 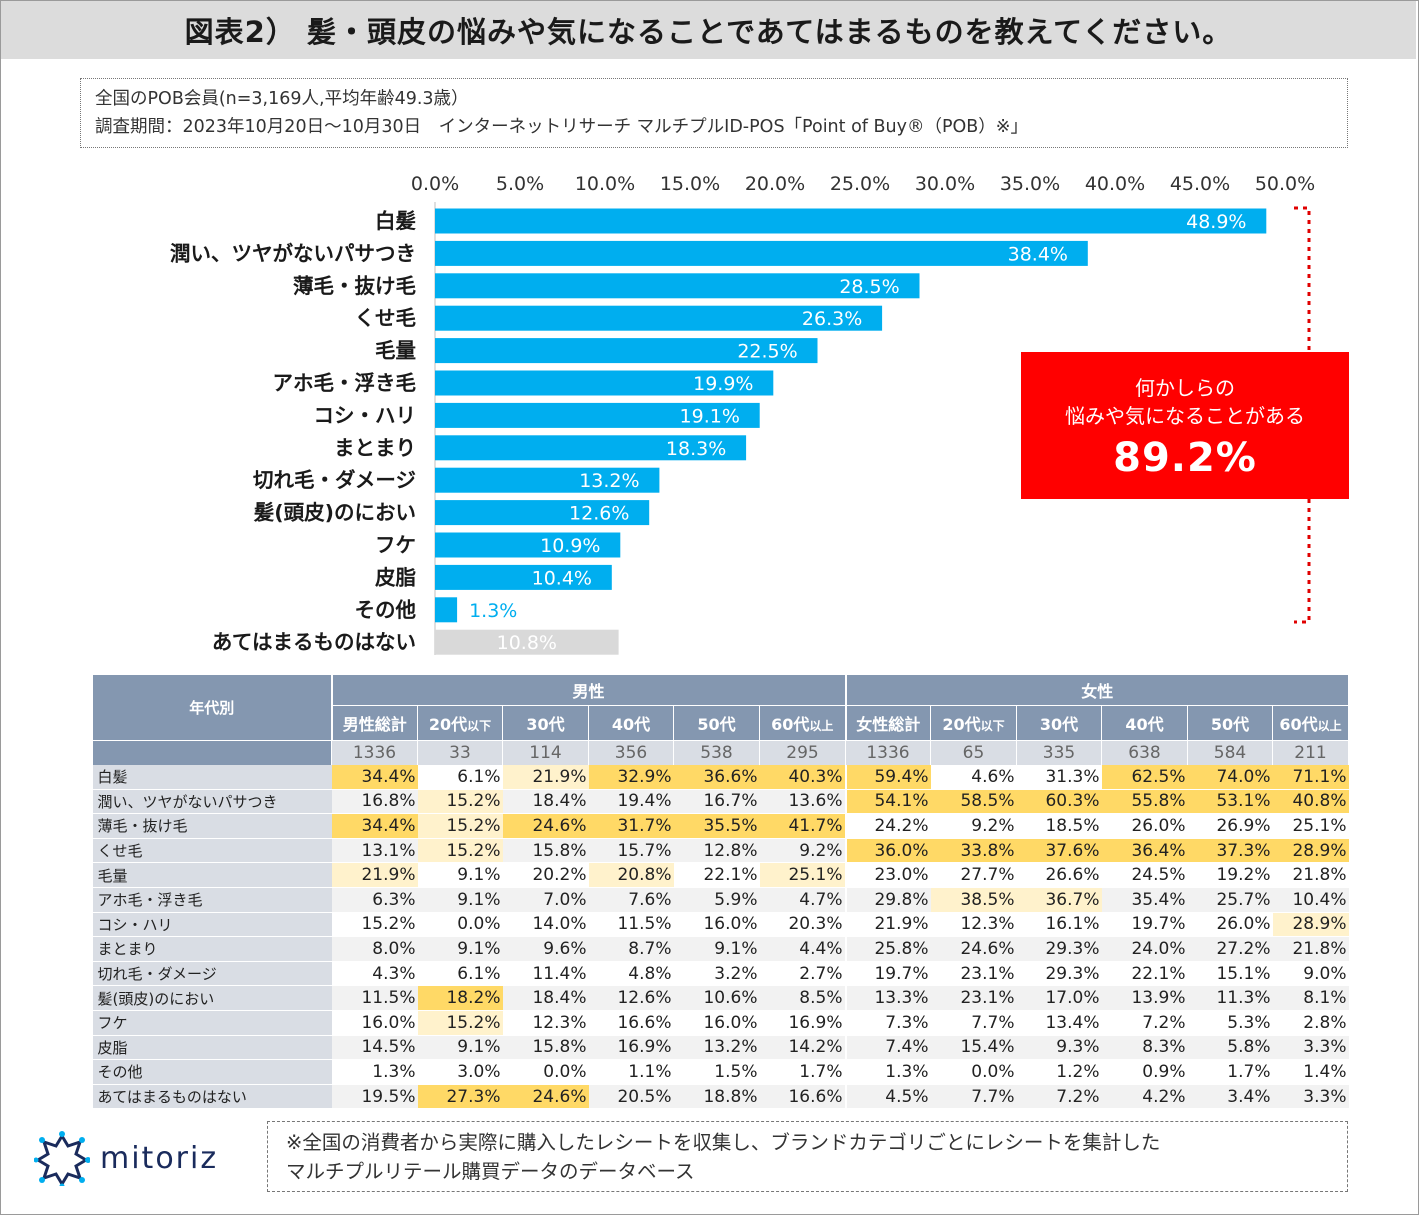 What do you see at coordinates (832, 319) in the screenshot?
I see `bar-value-label: 26.3%` at bounding box center [832, 319].